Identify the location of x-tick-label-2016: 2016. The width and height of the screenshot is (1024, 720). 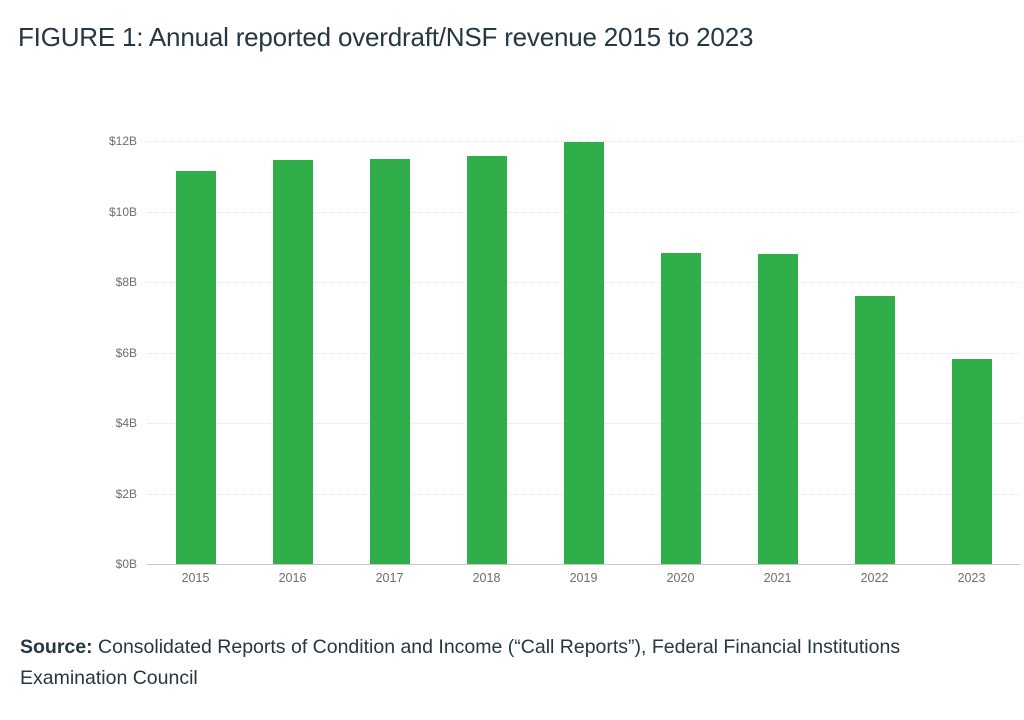
(292, 578).